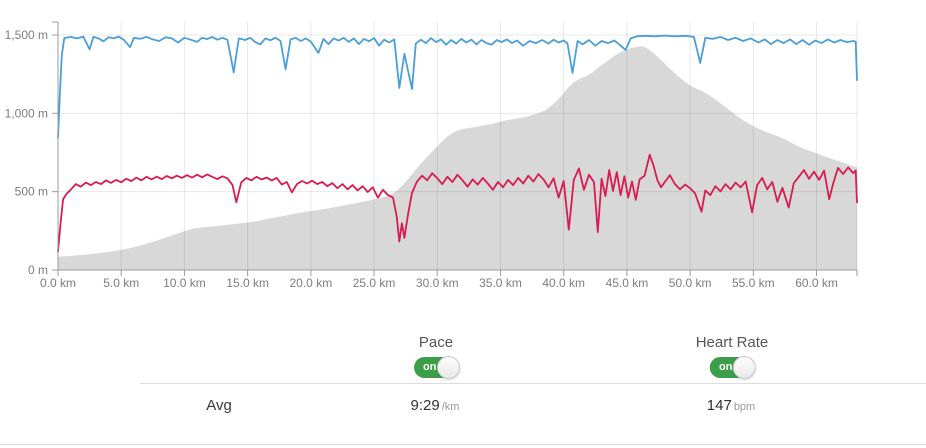 Image resolution: width=926 pixels, height=448 pixels. What do you see at coordinates (690, 283) in the screenshot?
I see `svg-text: 50.0 km` at bounding box center [690, 283].